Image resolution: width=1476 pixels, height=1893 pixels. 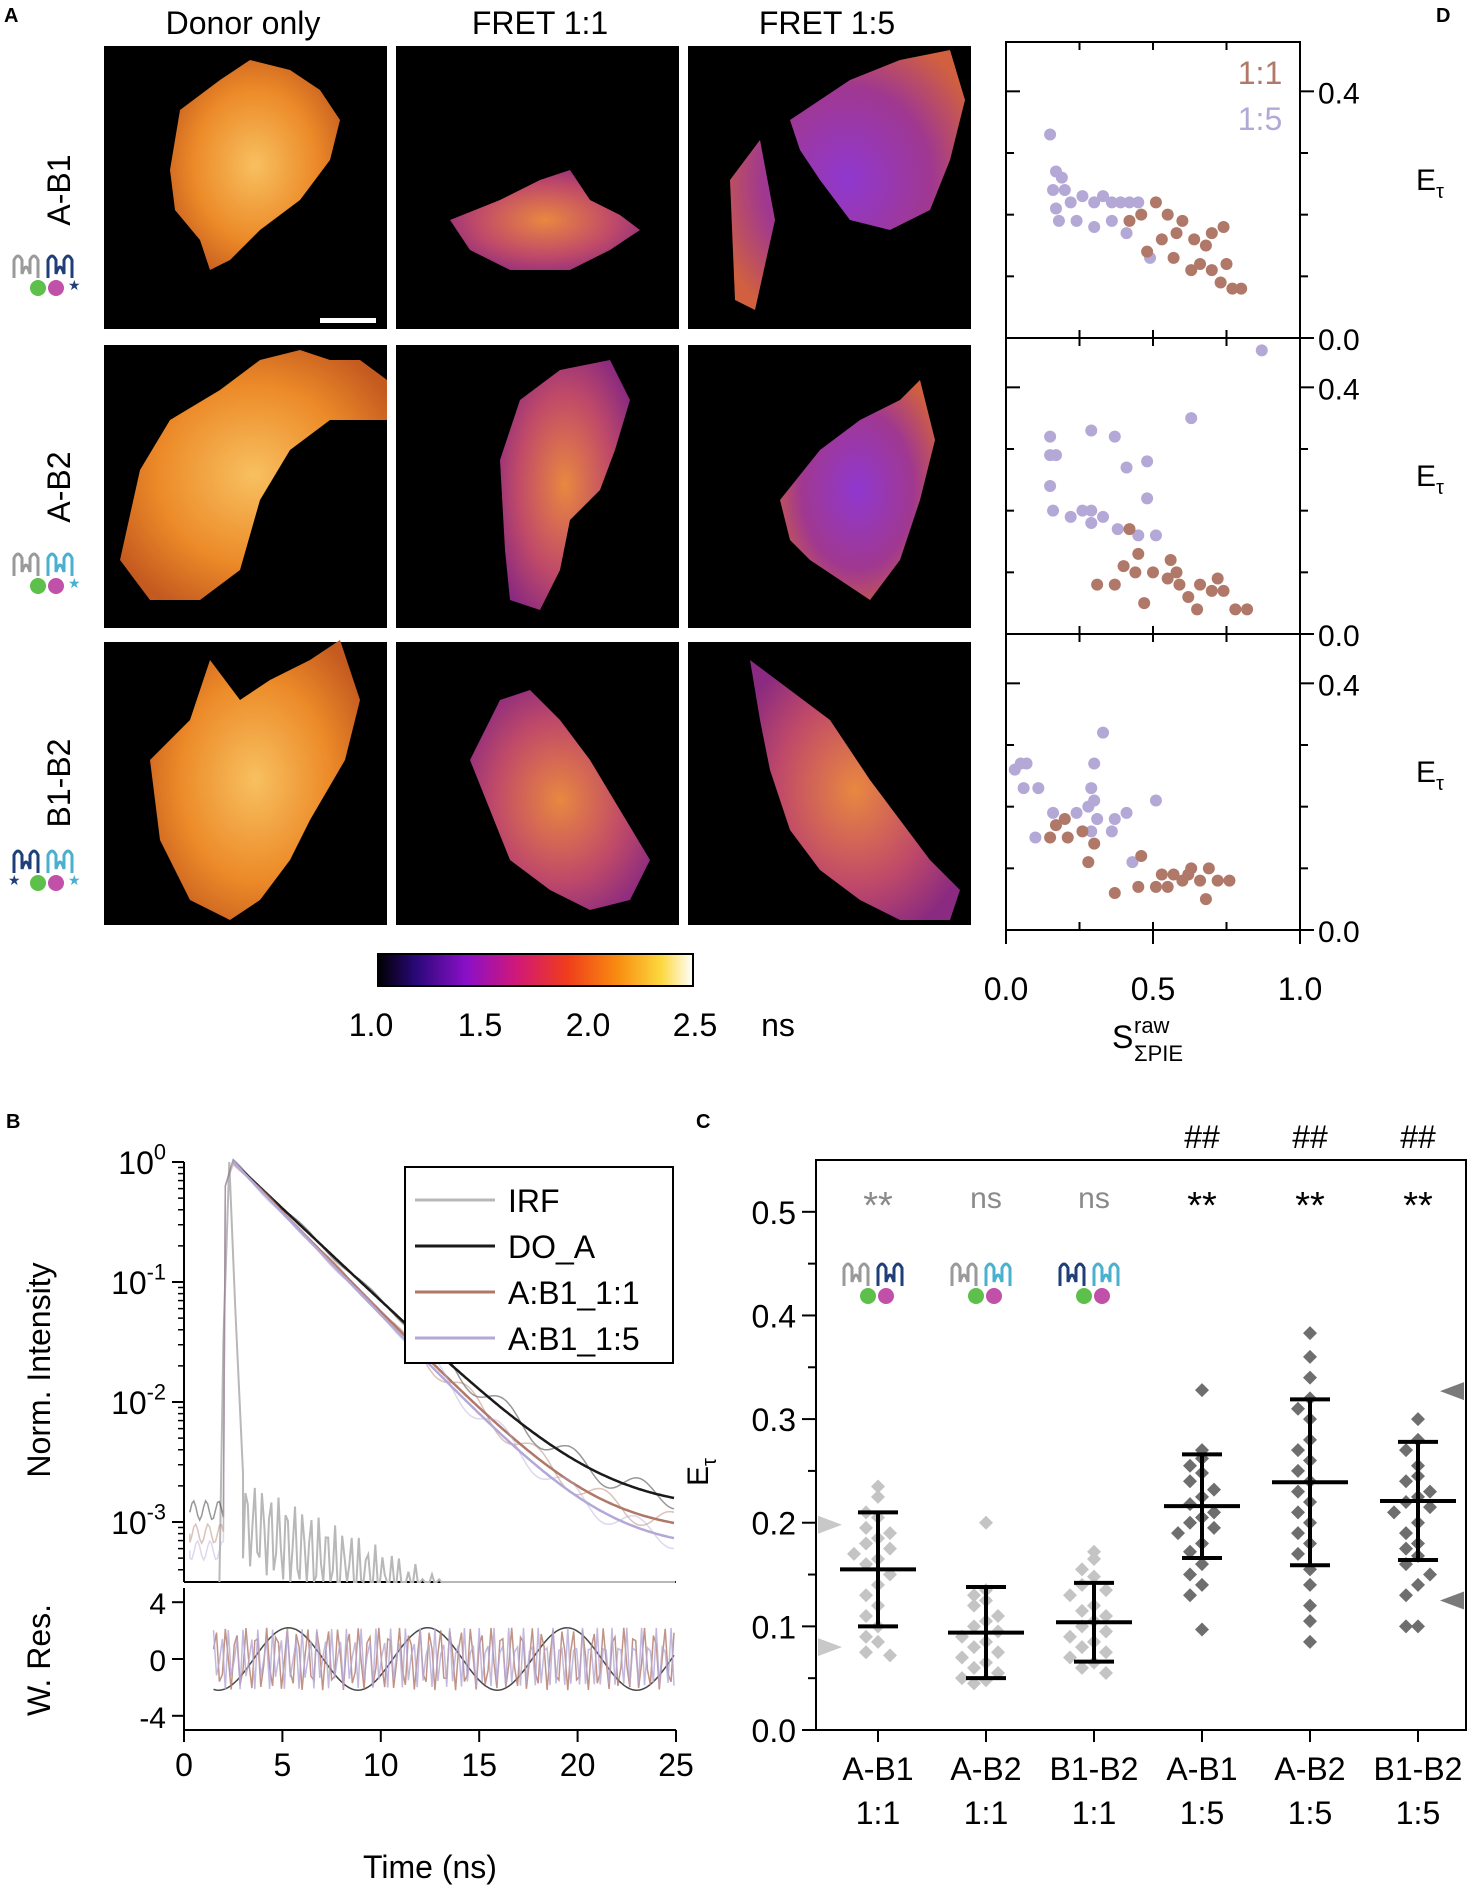 I want to click on residual-ylabel: W. Res., so click(x=39, y=1660).